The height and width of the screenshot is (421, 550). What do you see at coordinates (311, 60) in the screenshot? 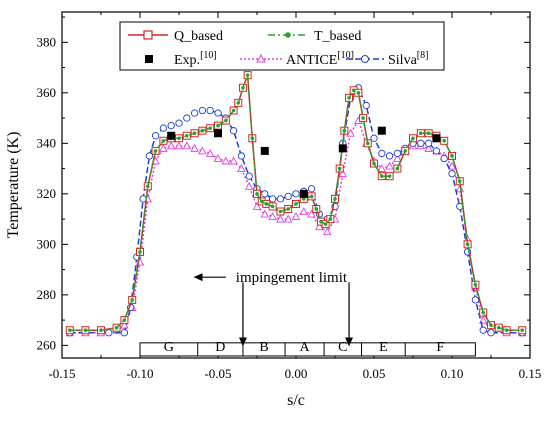
I see `legend-label-antice-text: ANTICE` at bounding box center [311, 60].